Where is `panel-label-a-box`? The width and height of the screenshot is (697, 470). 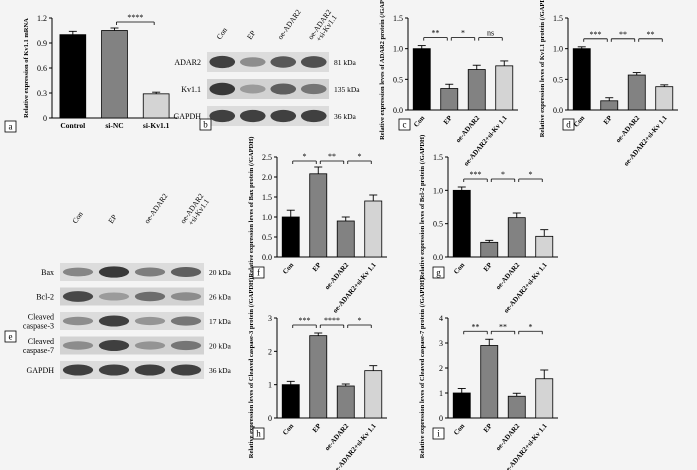 panel-label-a-box is located at coordinates (10, 126).